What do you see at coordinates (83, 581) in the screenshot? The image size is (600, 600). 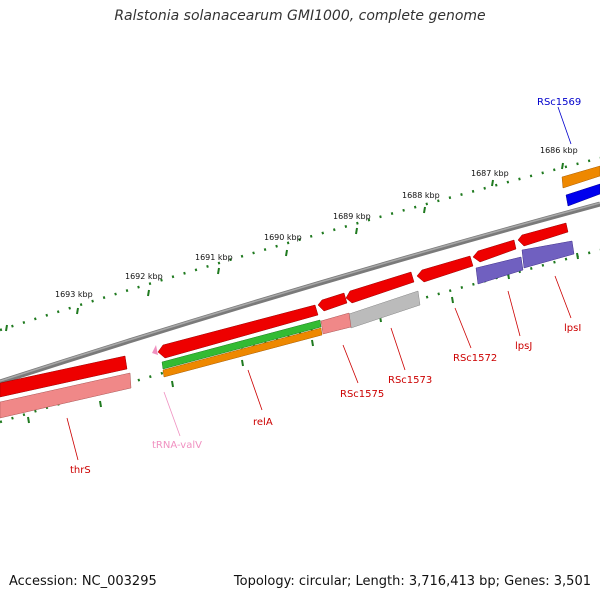 I see `accession-text: Accession: NC_003295` at bounding box center [83, 581].